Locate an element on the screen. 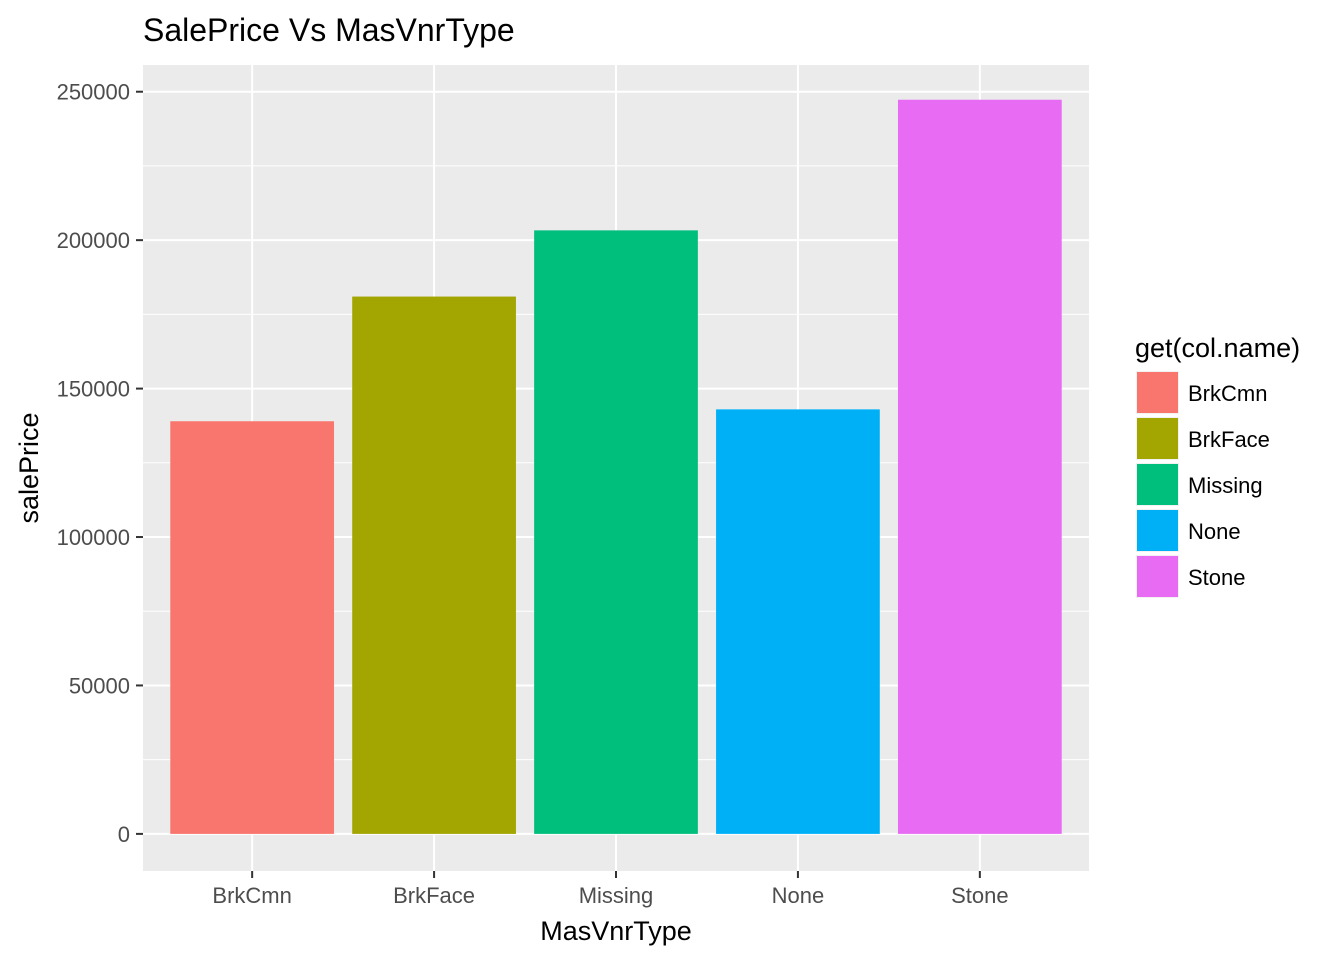 This screenshot has width=1344, height=960. legend-swatch-brkface is located at coordinates (1157, 438).